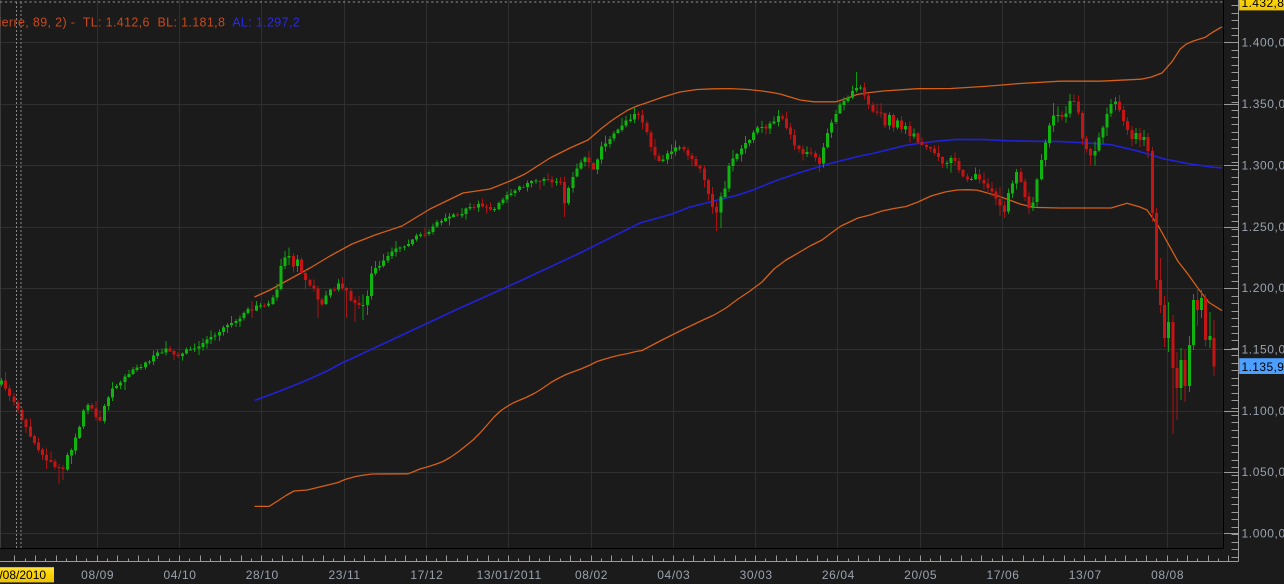 The height and width of the screenshot is (584, 1284). I want to click on svg-text: 08/02, so click(591, 575).